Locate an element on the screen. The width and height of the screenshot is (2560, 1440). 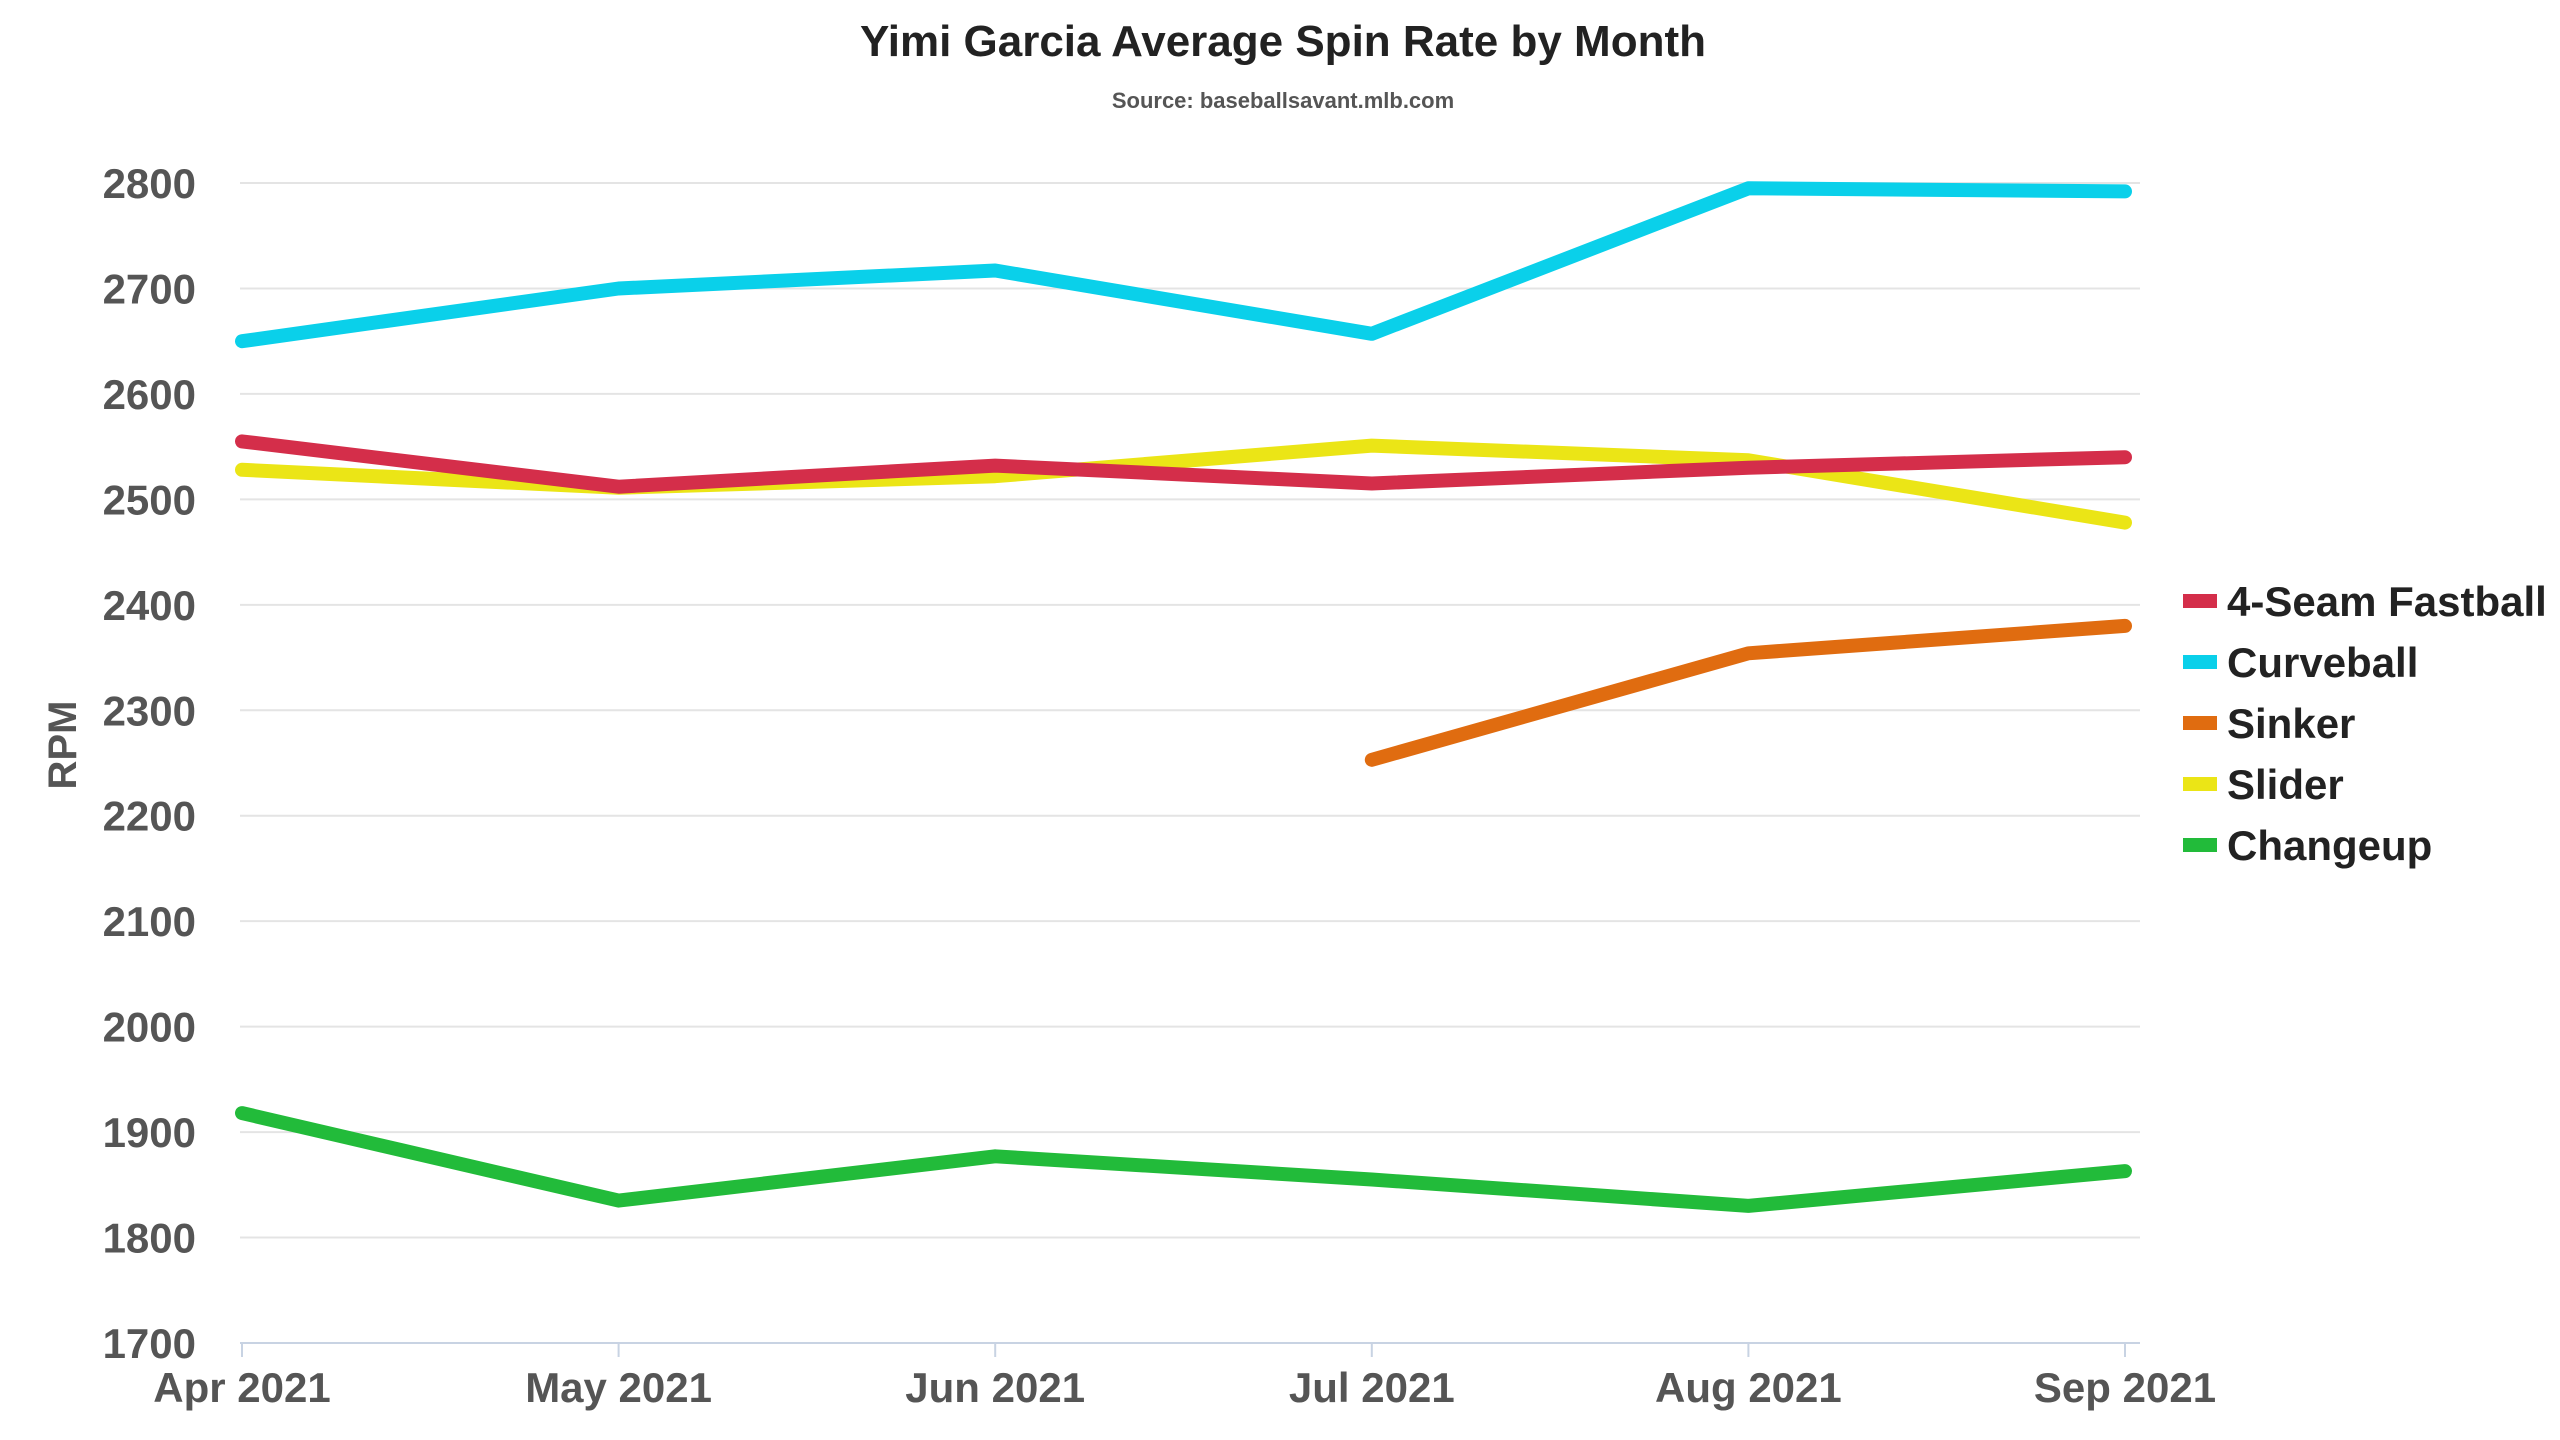
x-tick-label: Jul 2021 is located at coordinates (1372, 1387).